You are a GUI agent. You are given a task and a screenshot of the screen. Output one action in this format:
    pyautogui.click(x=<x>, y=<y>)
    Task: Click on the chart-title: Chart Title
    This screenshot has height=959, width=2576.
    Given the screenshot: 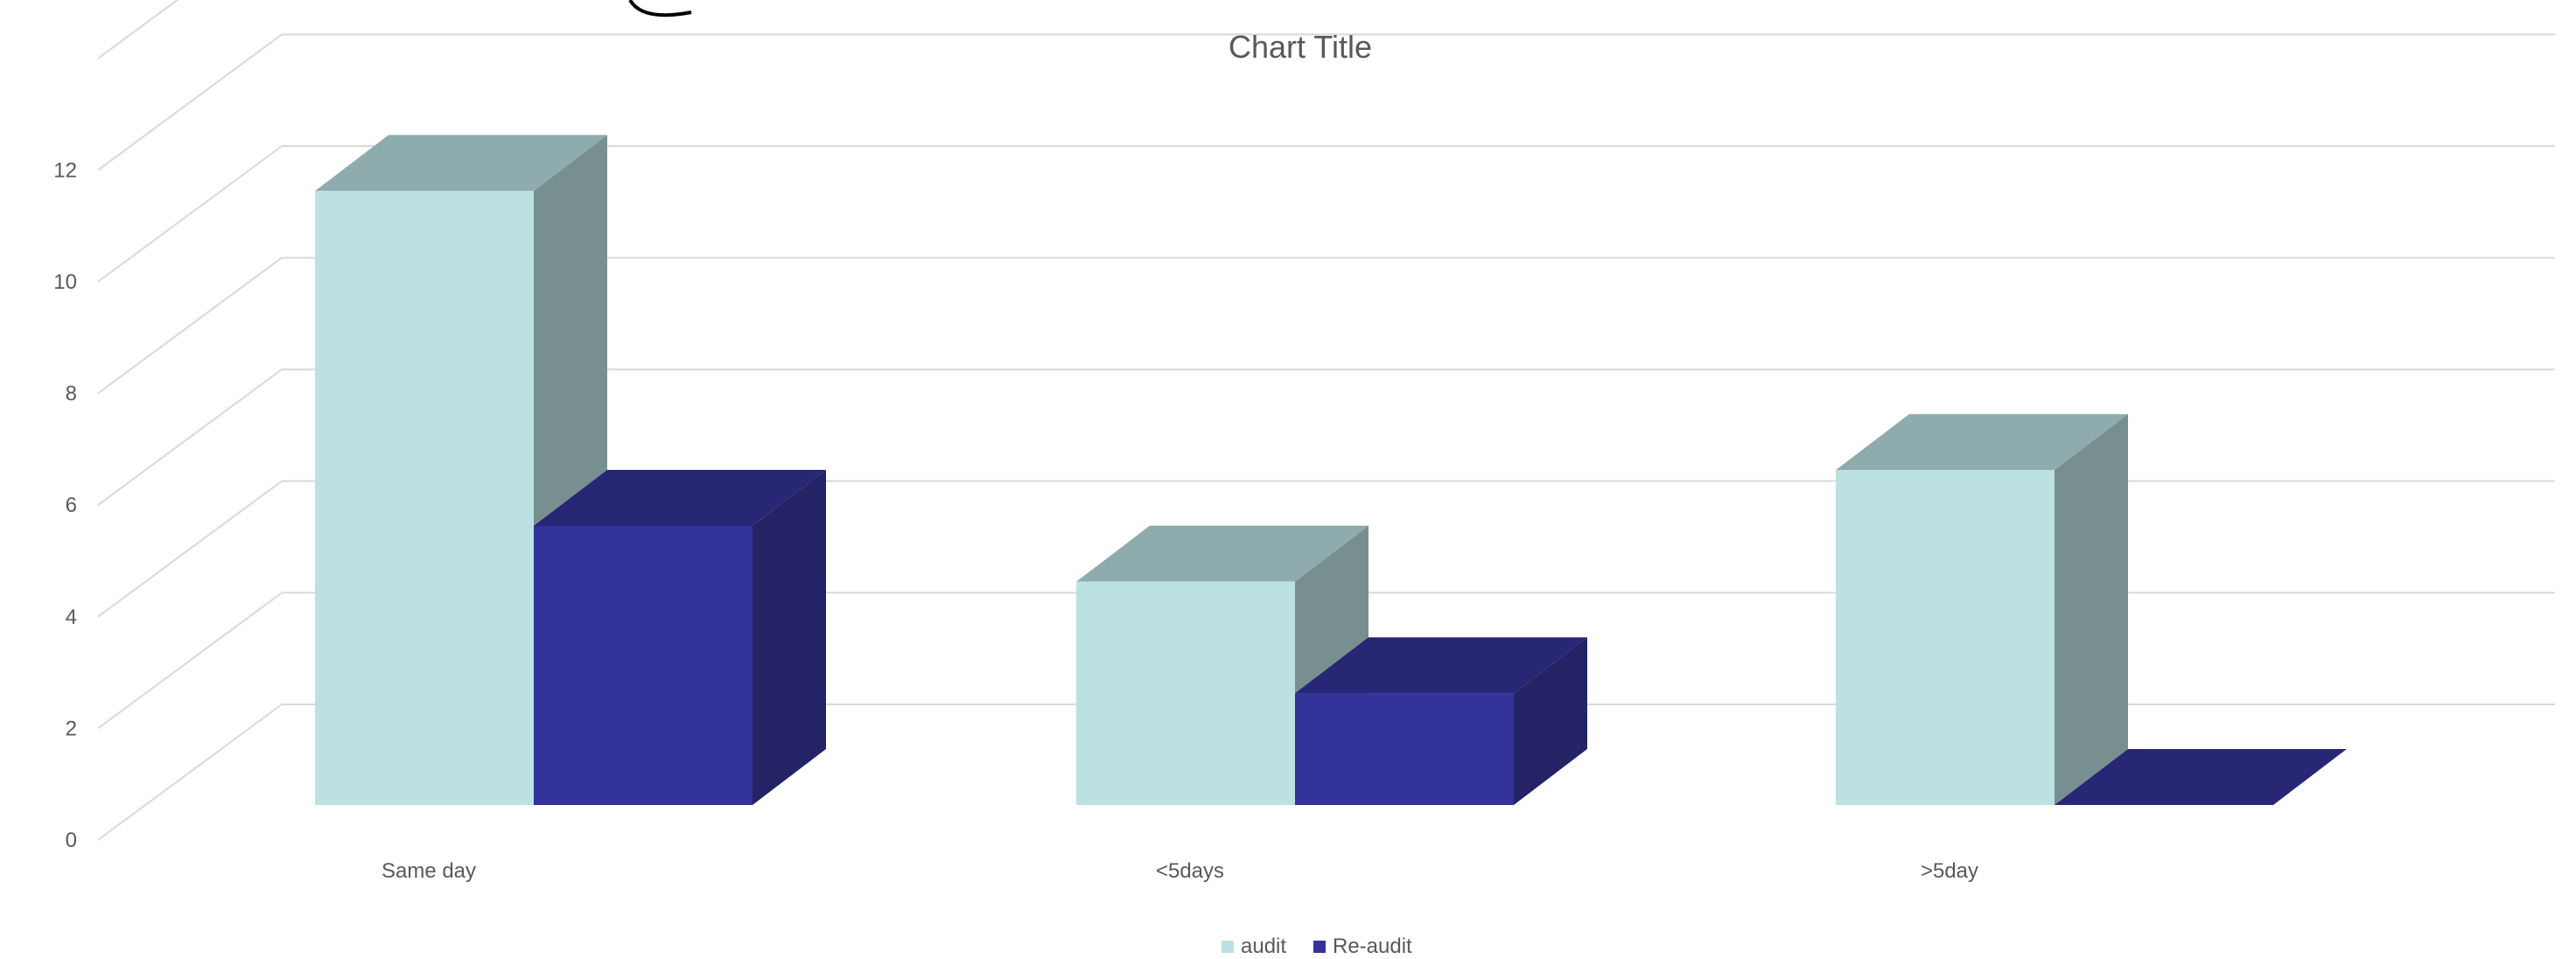 What is the action you would take?
    pyautogui.click(x=1300, y=47)
    